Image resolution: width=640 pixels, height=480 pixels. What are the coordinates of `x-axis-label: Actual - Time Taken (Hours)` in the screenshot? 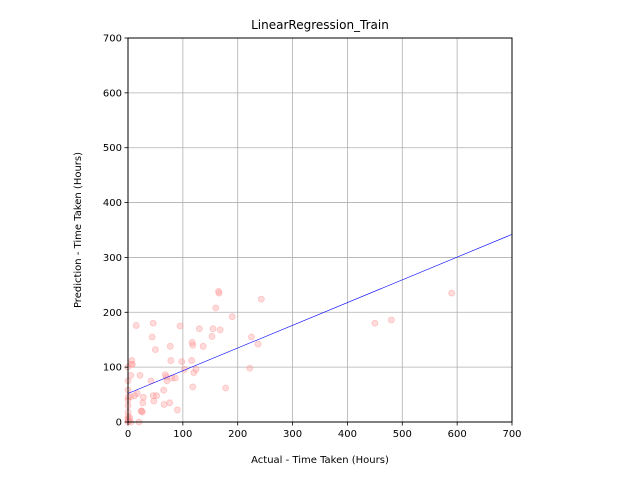 It's located at (320, 460).